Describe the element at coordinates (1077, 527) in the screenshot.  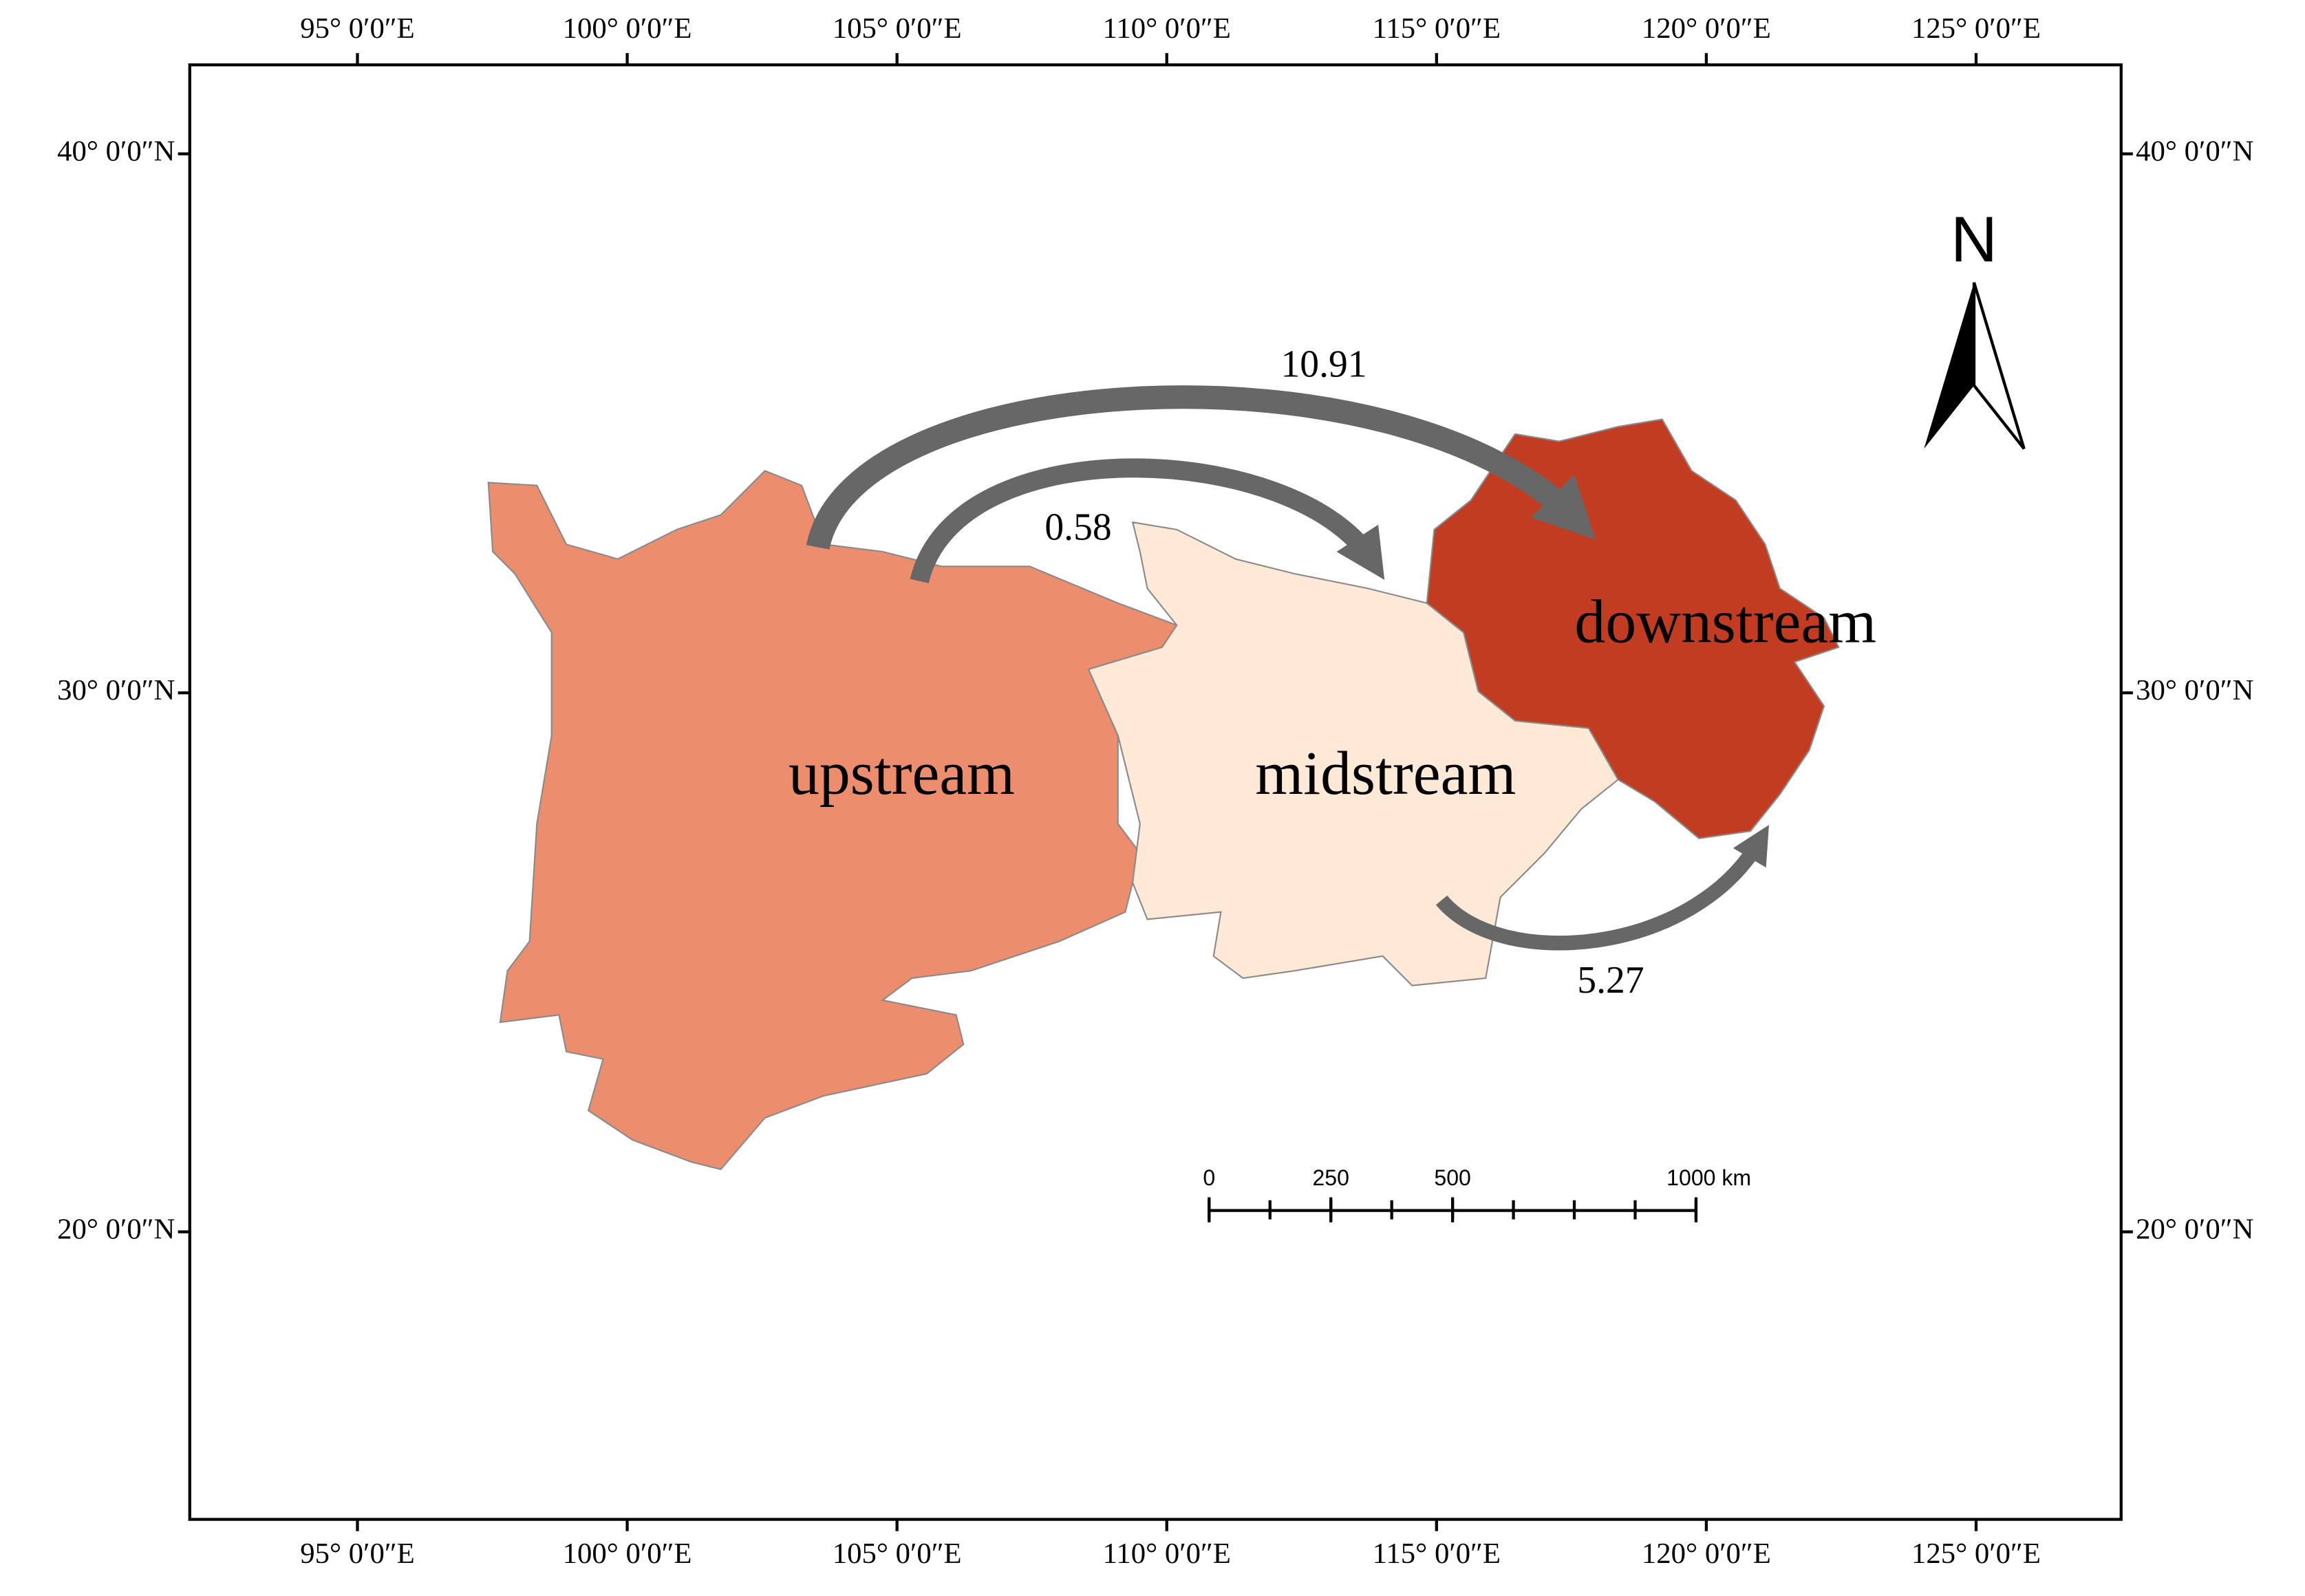
I see `flow-value: 0.58` at that location.